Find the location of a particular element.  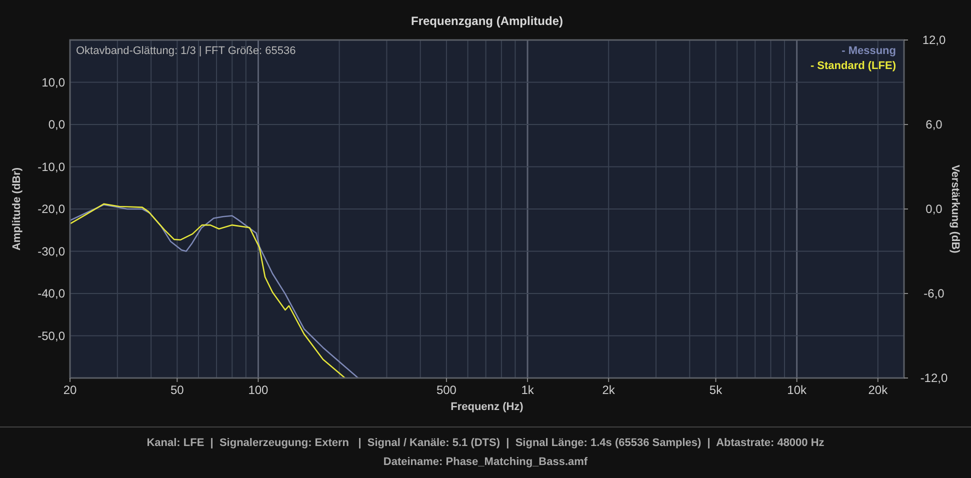

y2-tick-label: -12,0 is located at coordinates (934, 378).